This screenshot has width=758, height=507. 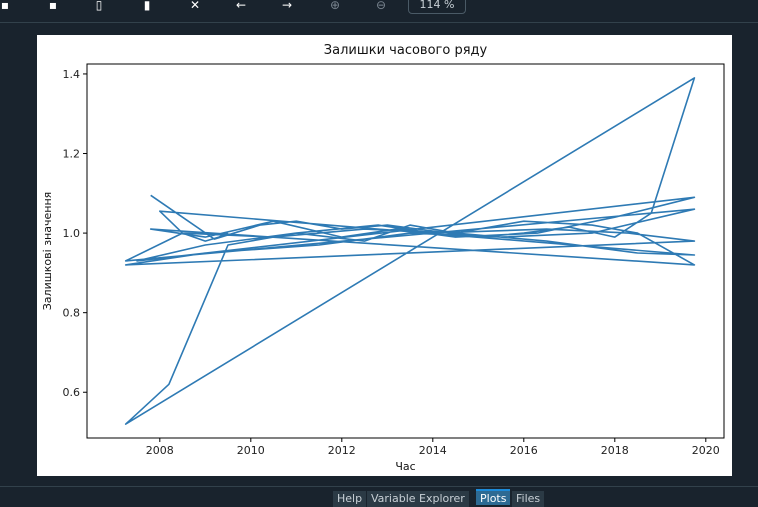 What do you see at coordinates (195, 6) in the screenshot?
I see `delete-all-icon: ✕` at bounding box center [195, 6].